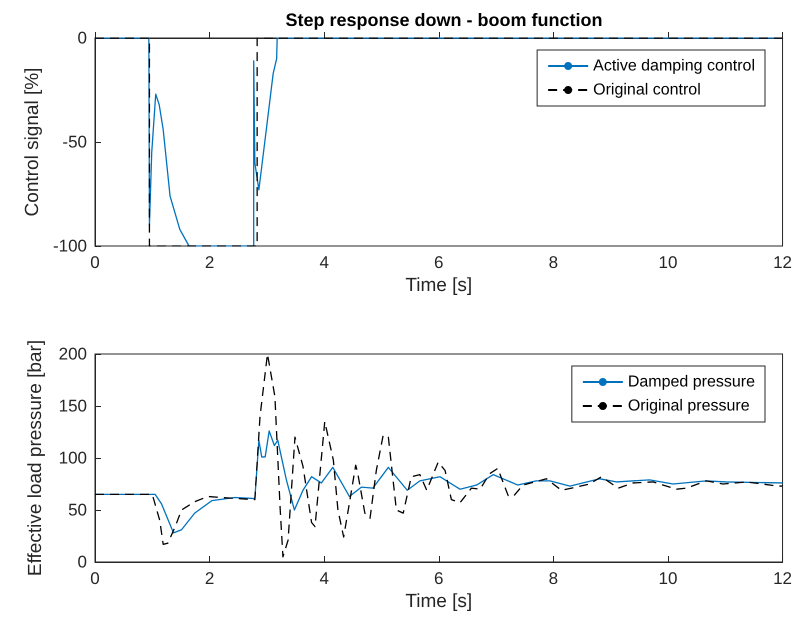 This screenshot has height=632, width=795. What do you see at coordinates (444, 20) in the screenshot?
I see `chart-title: Step response down - boom function` at bounding box center [444, 20].